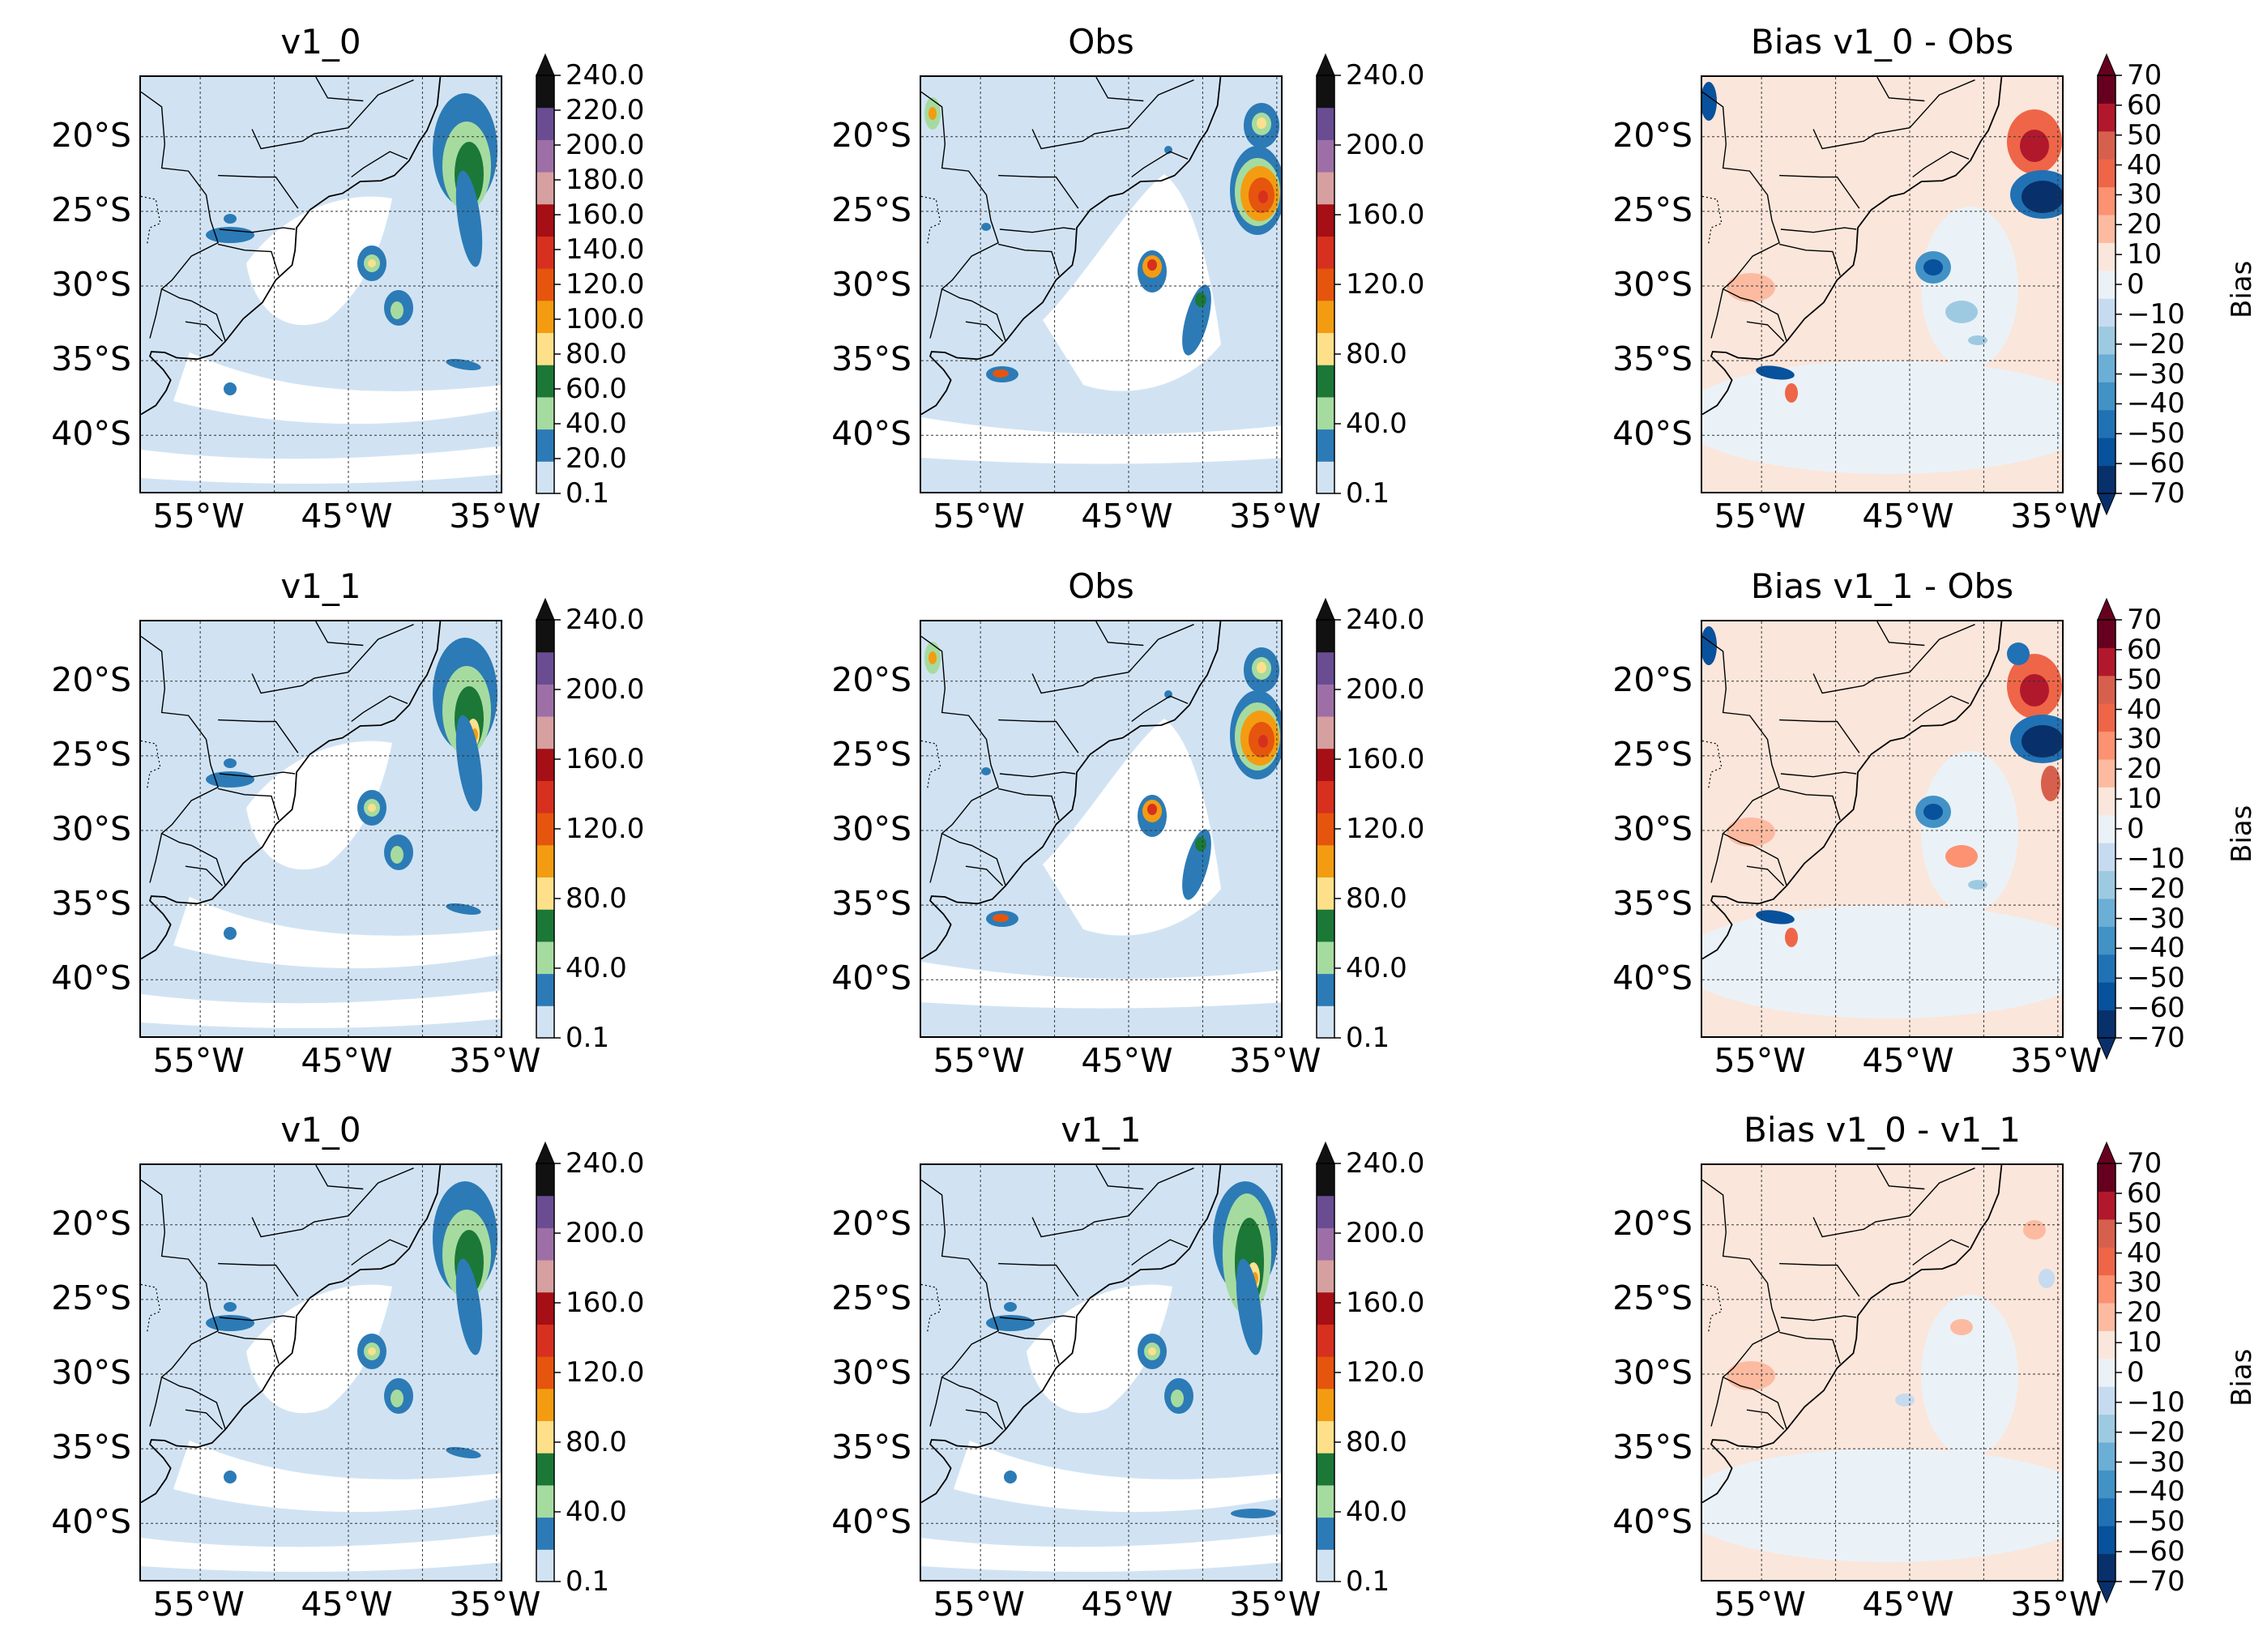  What do you see at coordinates (2106, 1592) in the screenshot?
I see `colorbar-extend-min` at bounding box center [2106, 1592].